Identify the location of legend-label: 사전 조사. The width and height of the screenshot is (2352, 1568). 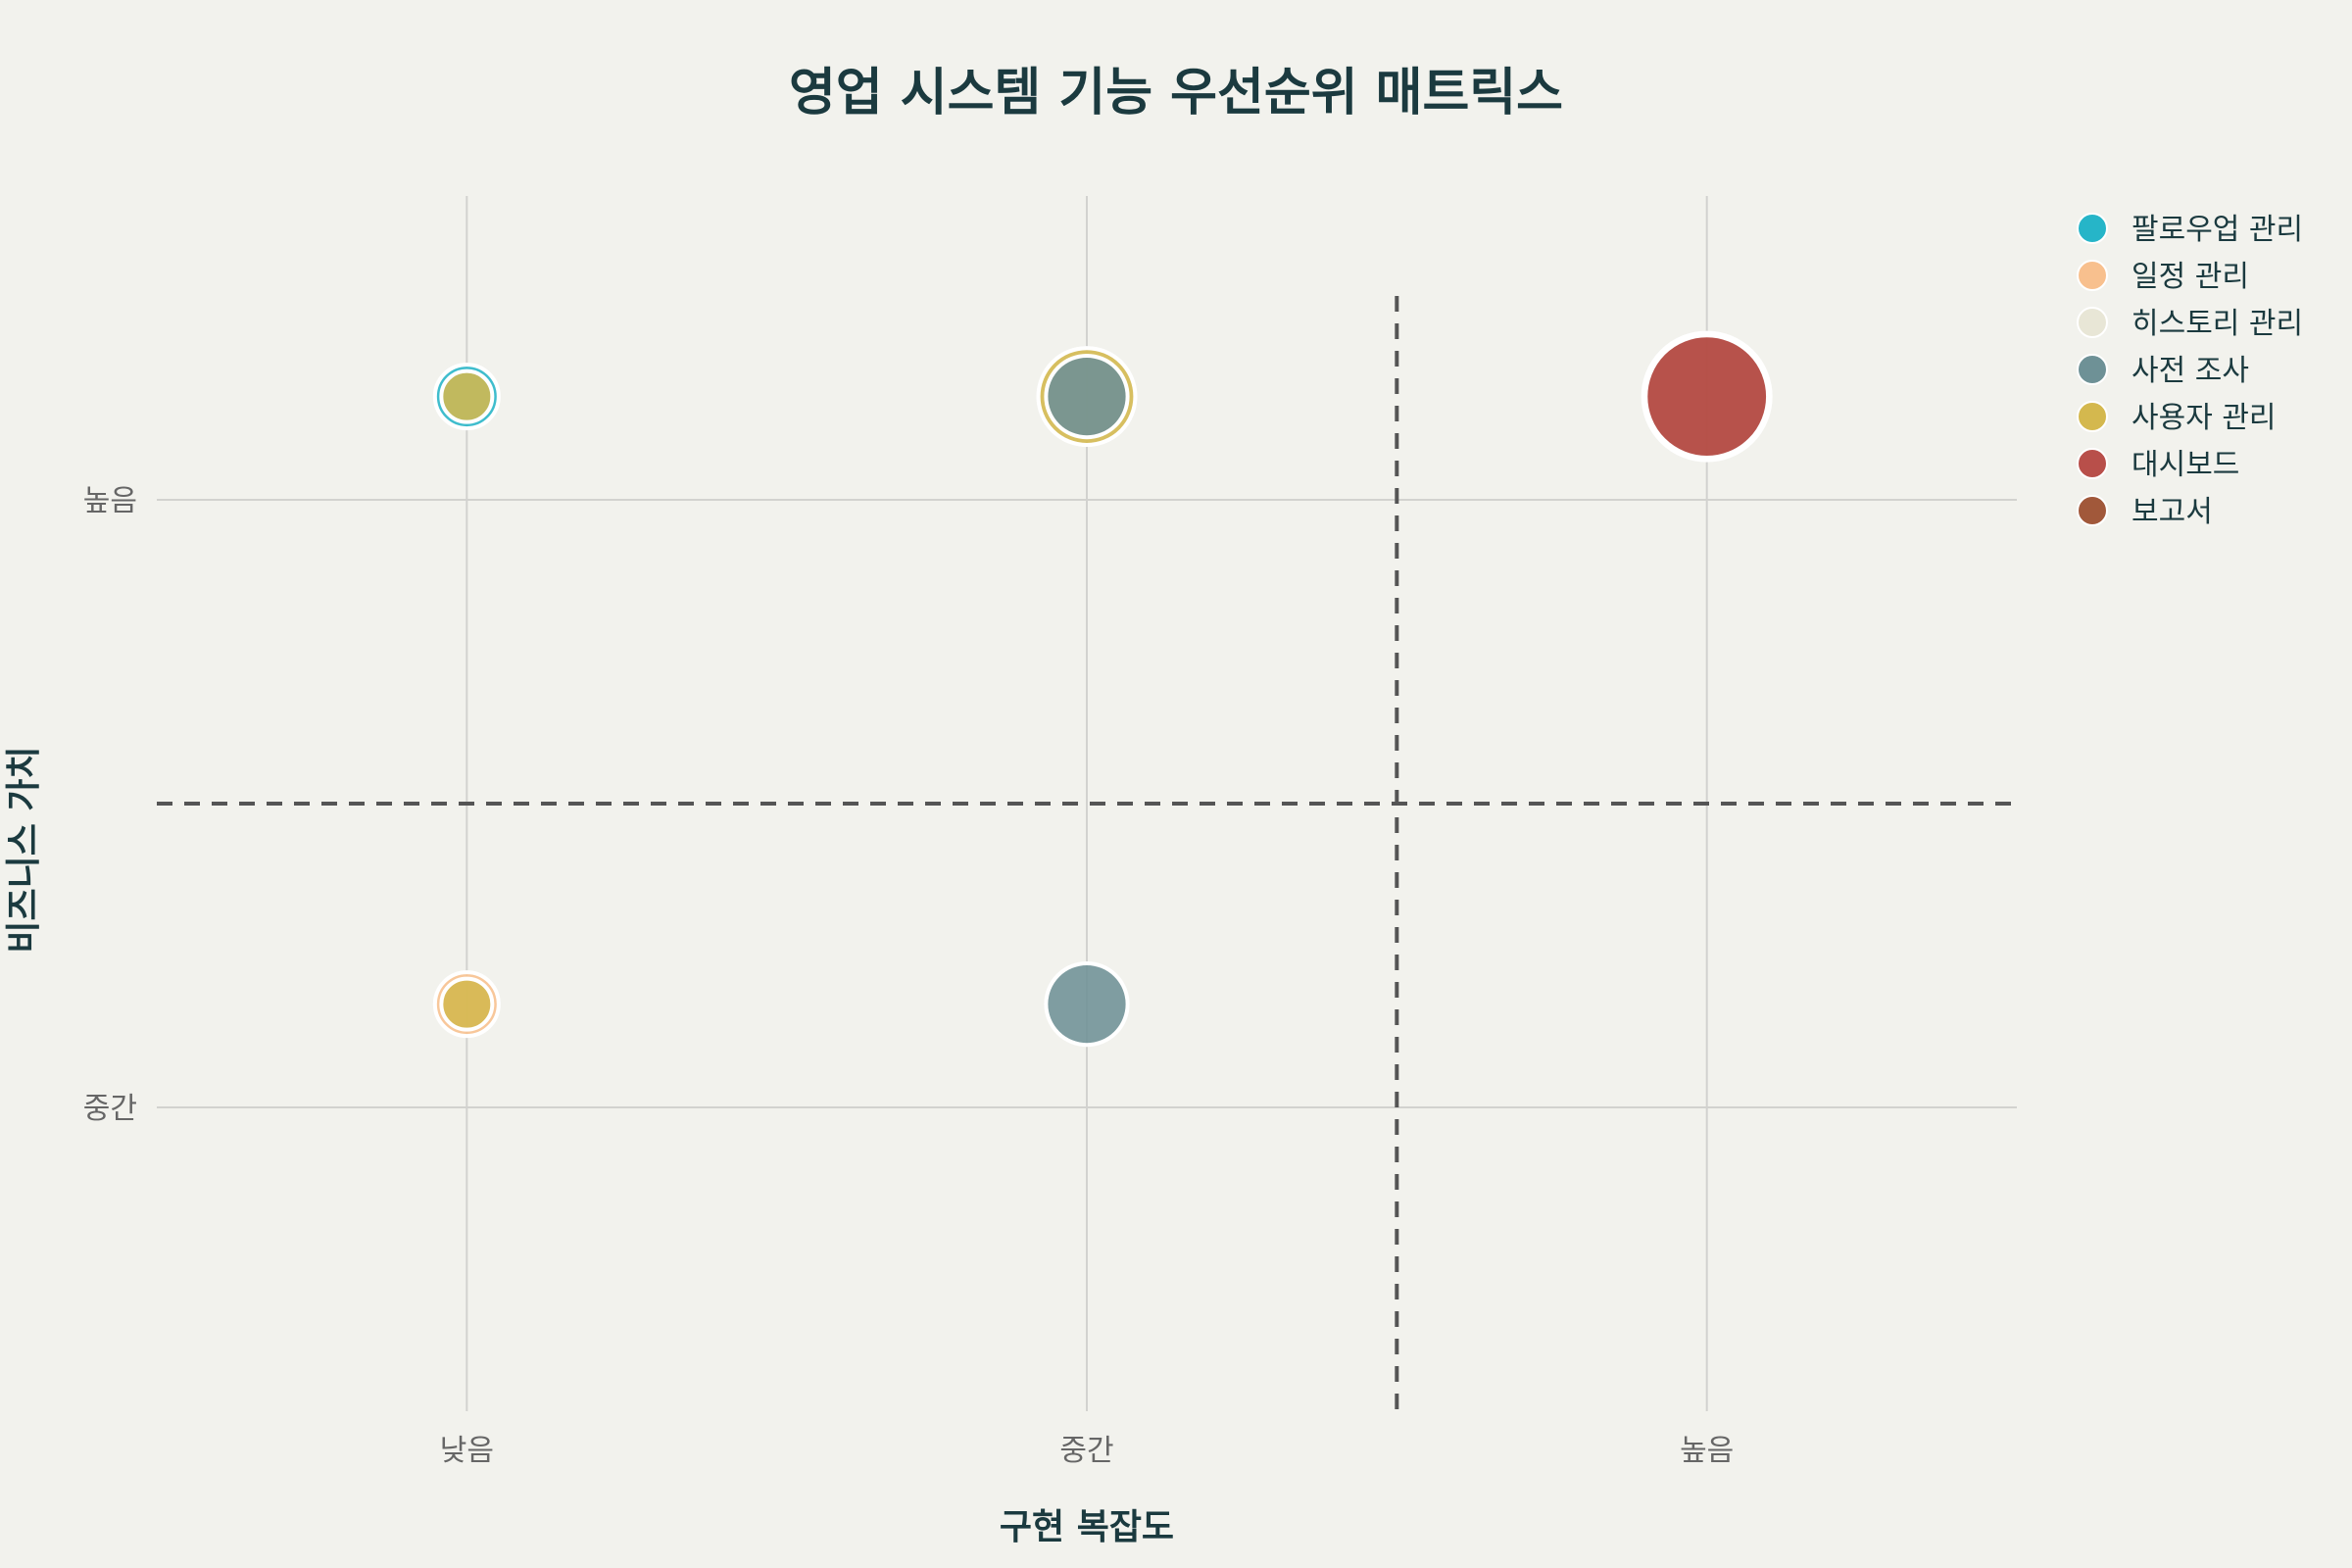
(2190, 371).